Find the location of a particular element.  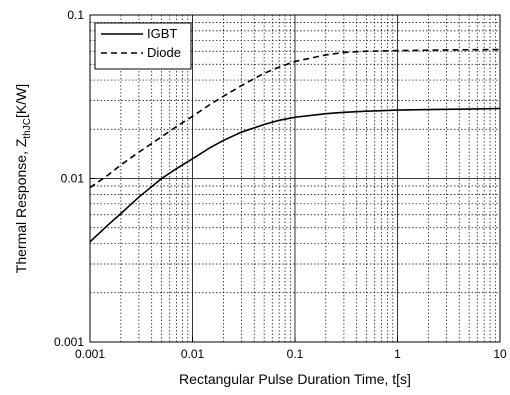

legend-label-diode: Diode is located at coordinates (164, 52).